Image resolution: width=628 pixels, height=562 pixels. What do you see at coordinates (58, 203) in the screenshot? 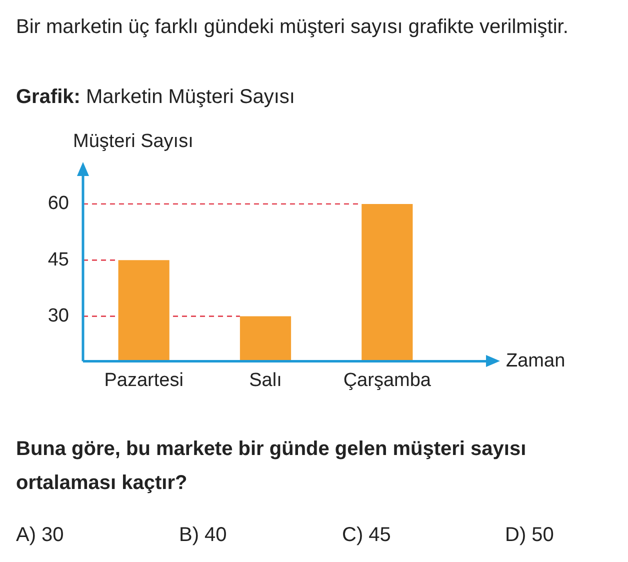
I see `y-tick-label: 60` at bounding box center [58, 203].